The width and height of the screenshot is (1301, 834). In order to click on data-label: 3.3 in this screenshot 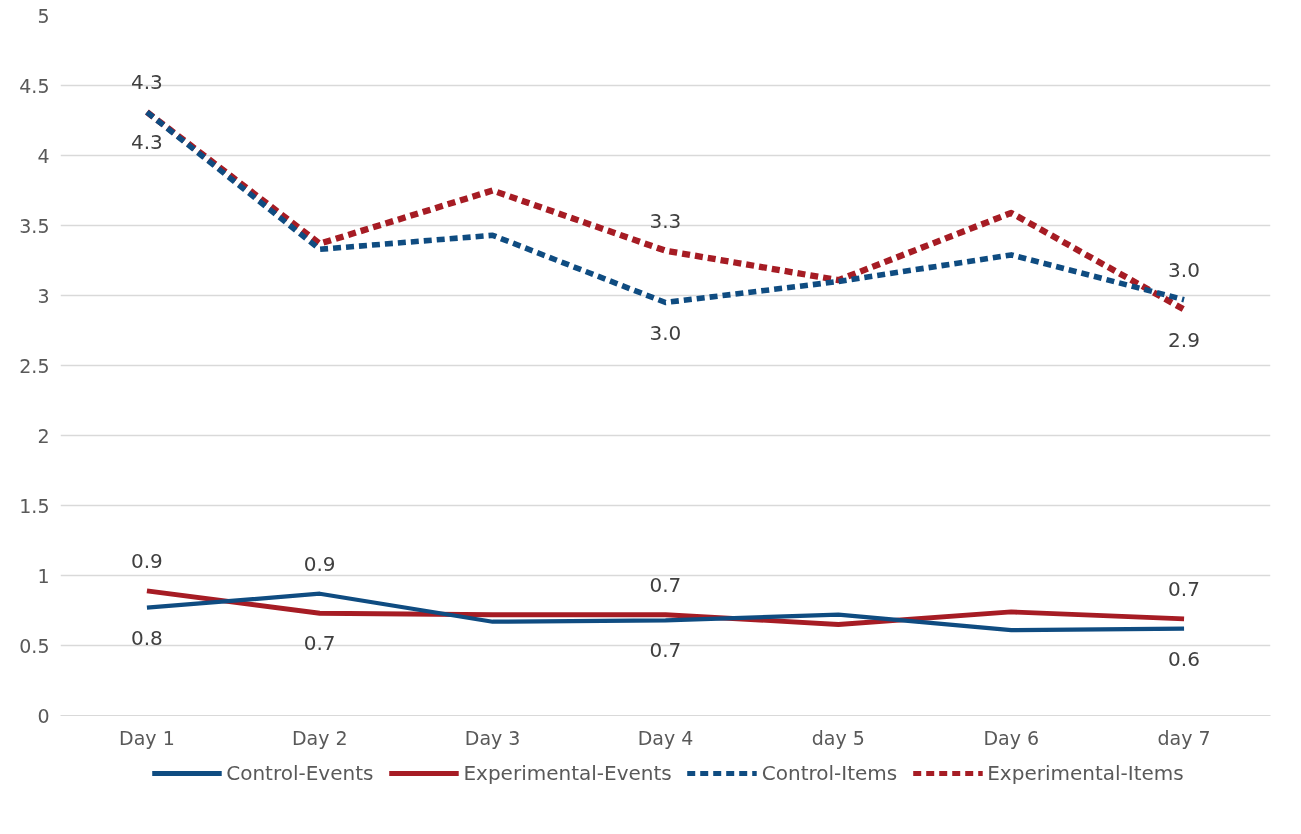, I will do `click(665, 220)`.